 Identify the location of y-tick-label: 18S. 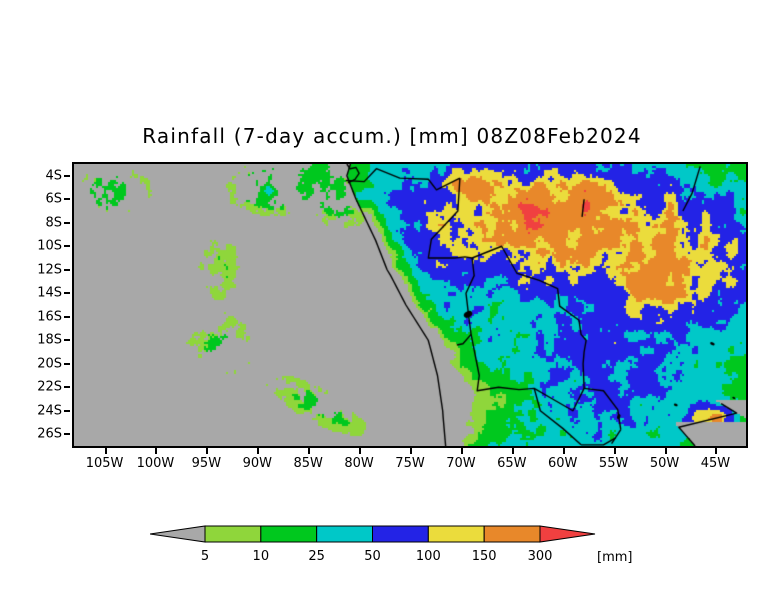
(49, 340).